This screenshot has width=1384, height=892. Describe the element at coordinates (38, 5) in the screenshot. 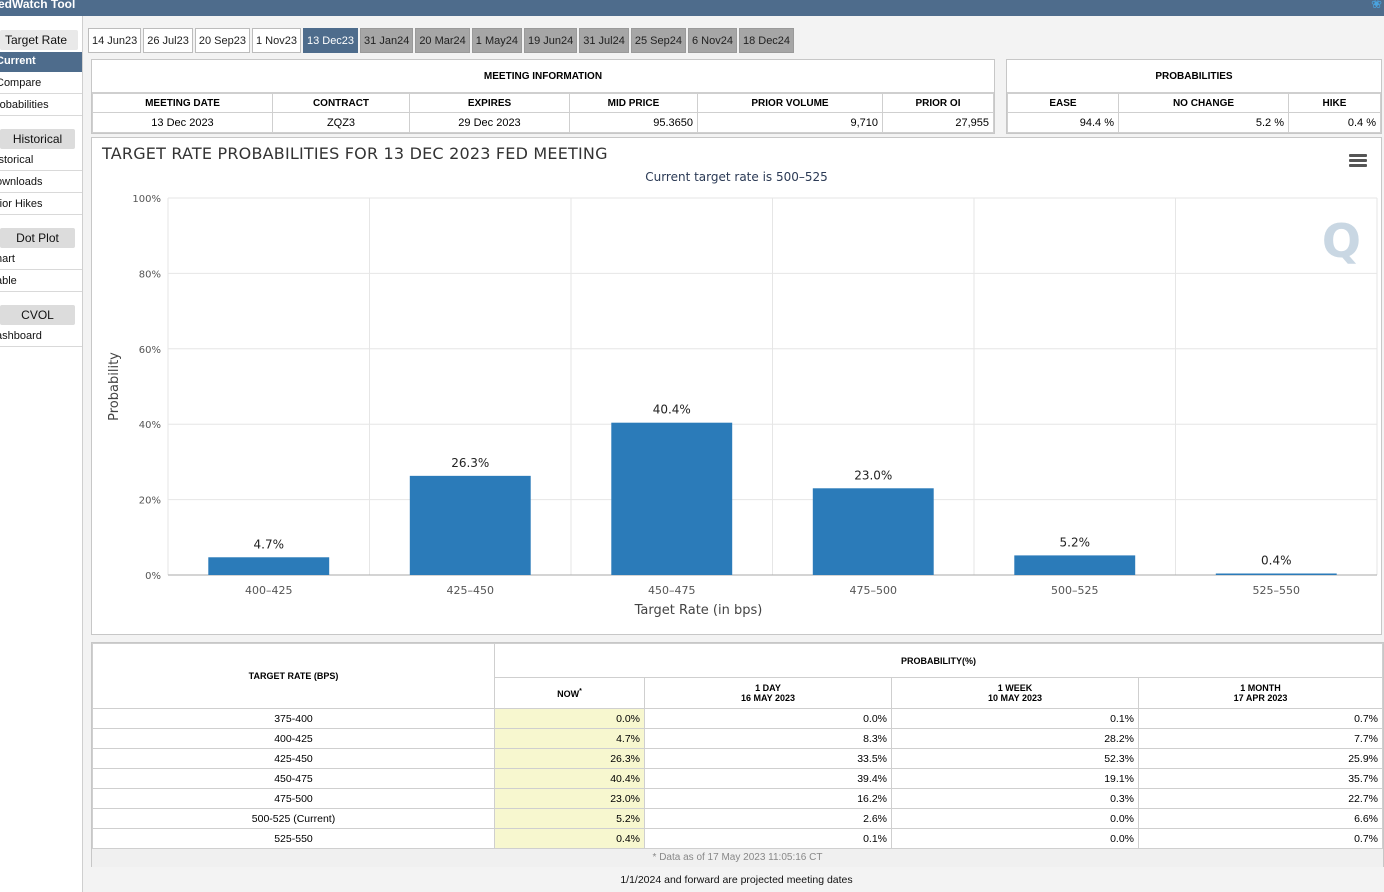

I see `app-title: edWatch Tool` at that location.